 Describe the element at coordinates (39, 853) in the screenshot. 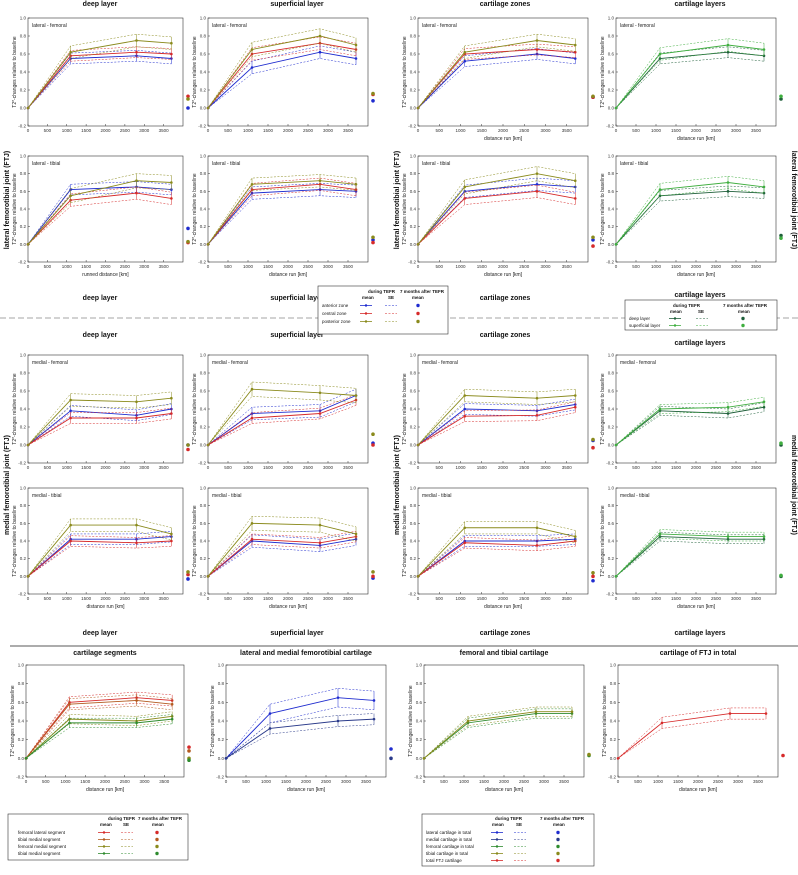

I see `legend-segments-entry: tibial medial segment` at that location.